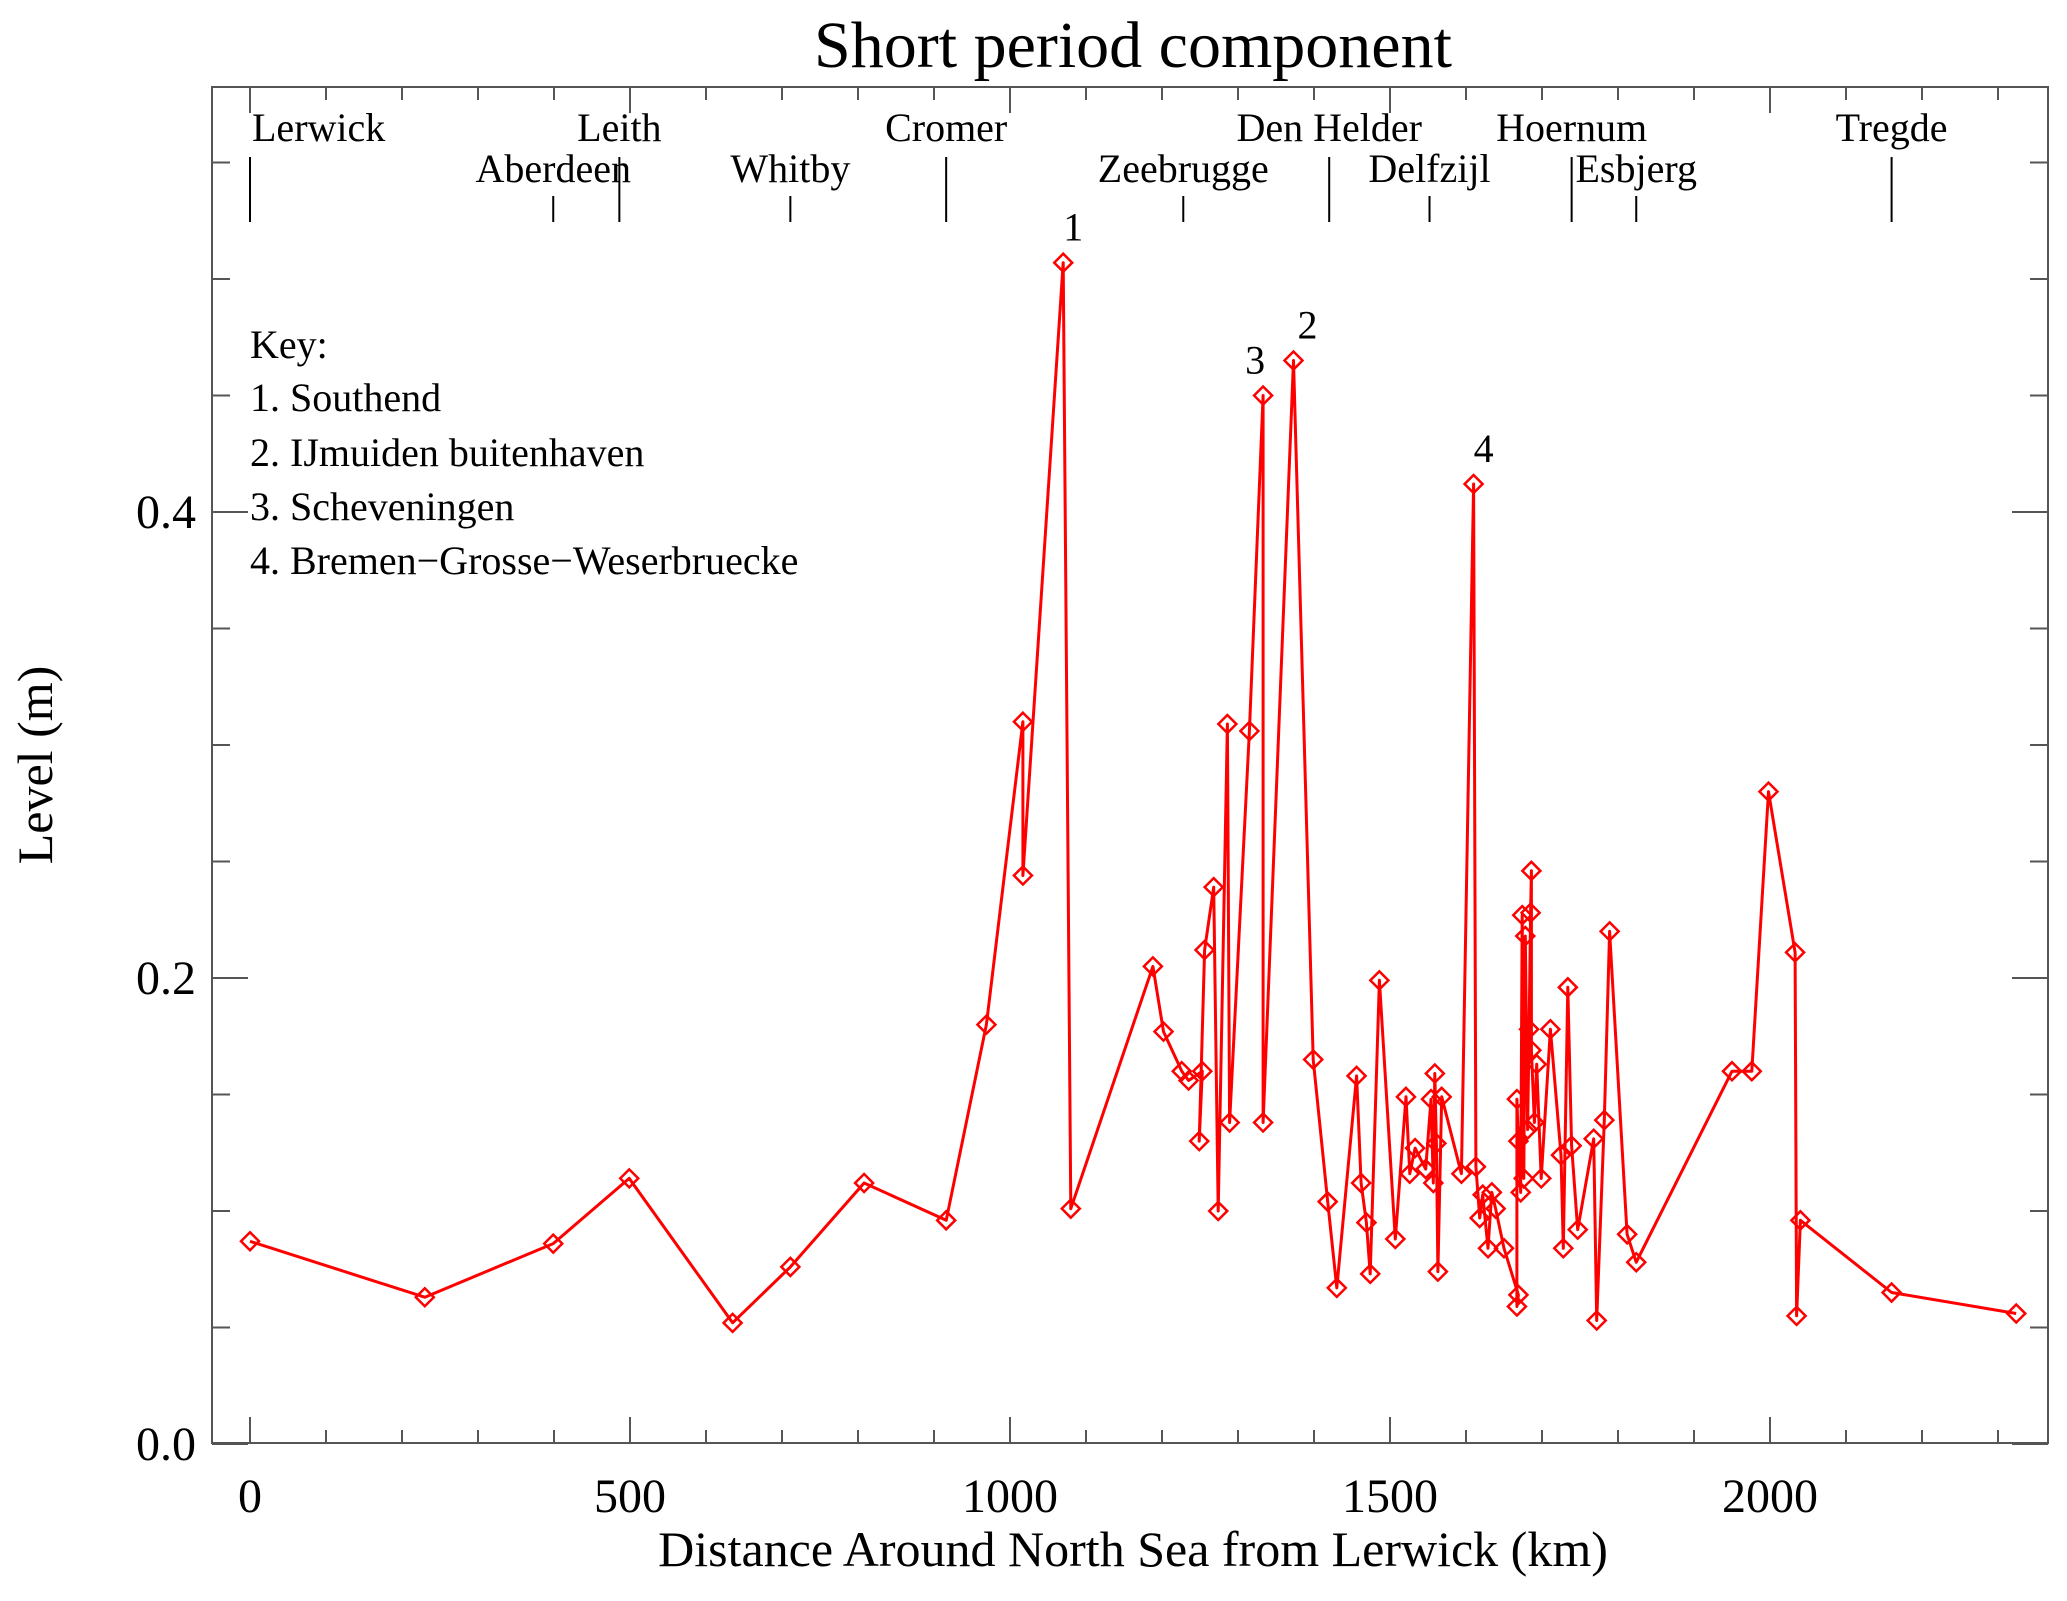 This screenshot has width=2067, height=1601. I want to click on station-label: Aberdeen, so click(553, 168).